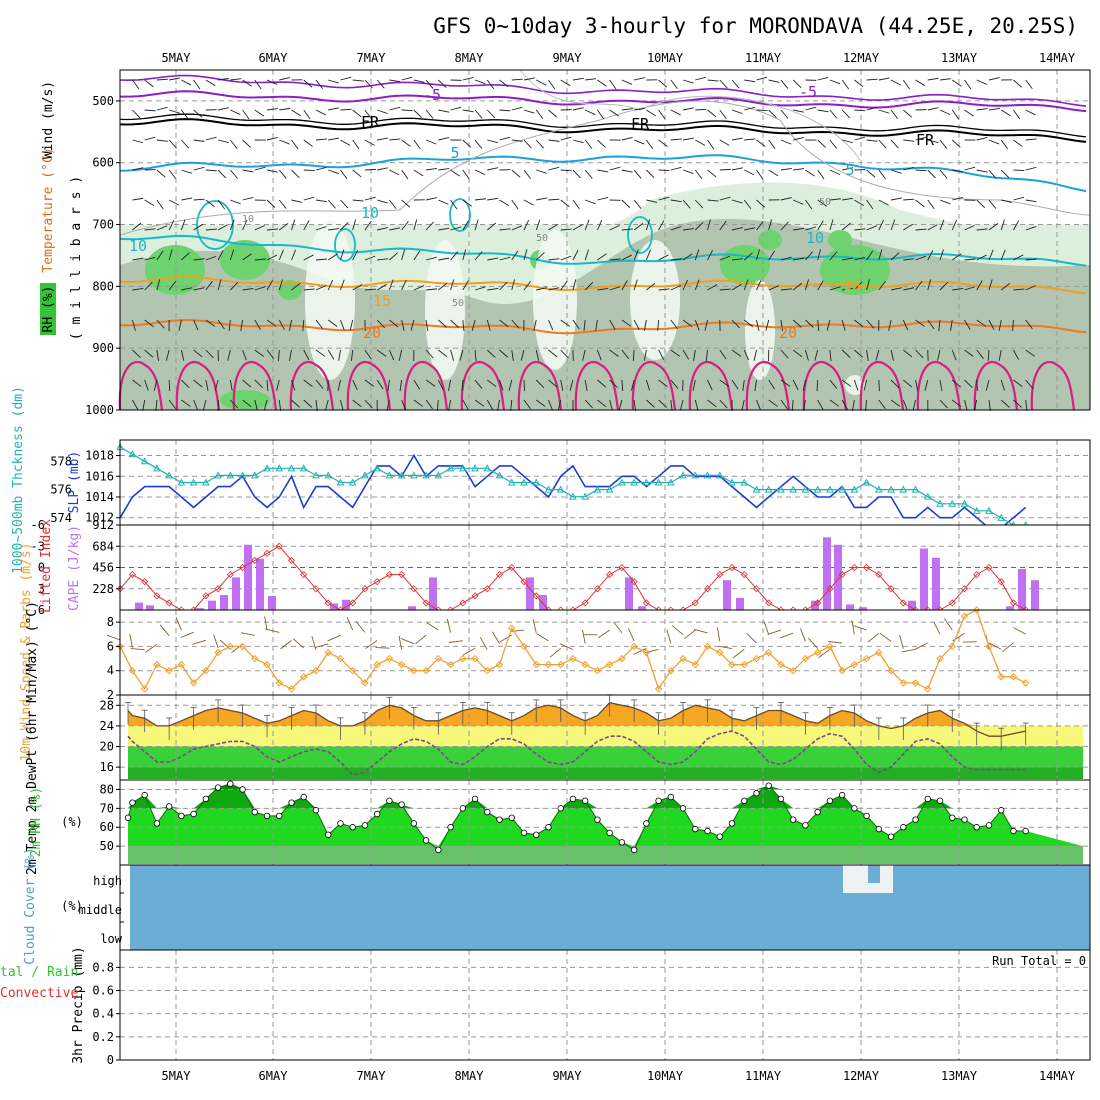 Image resolution: width=1100 pixels, height=1100 pixels. Describe the element at coordinates (85, 487) in the screenshot. I see `panel2-y-ticks: 1012 1014 1016 1018 574 576 578` at that location.